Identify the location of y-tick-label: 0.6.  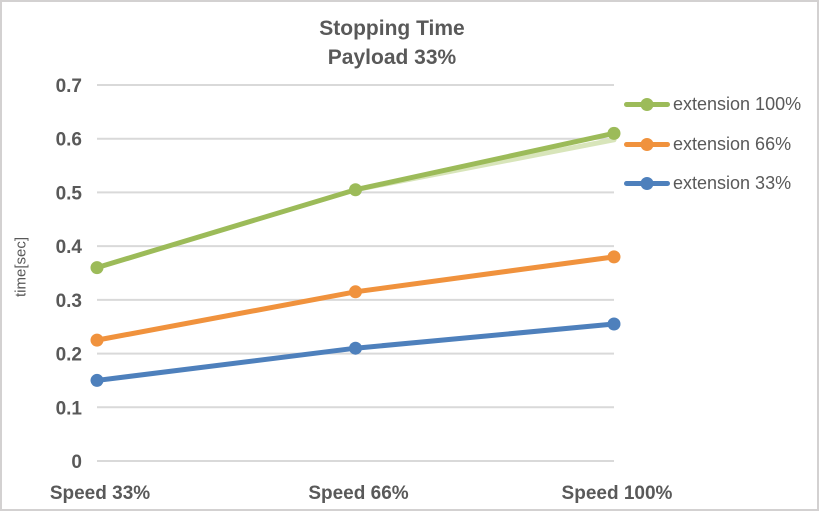
(69, 140).